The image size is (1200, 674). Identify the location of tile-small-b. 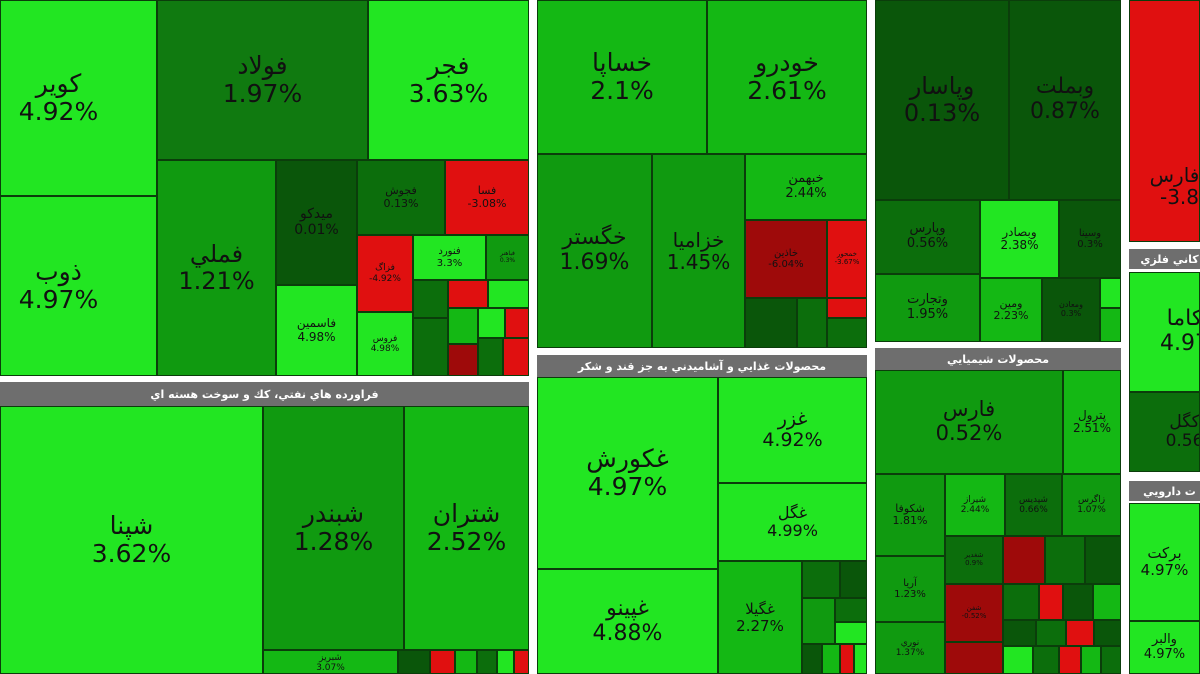
(430, 299).